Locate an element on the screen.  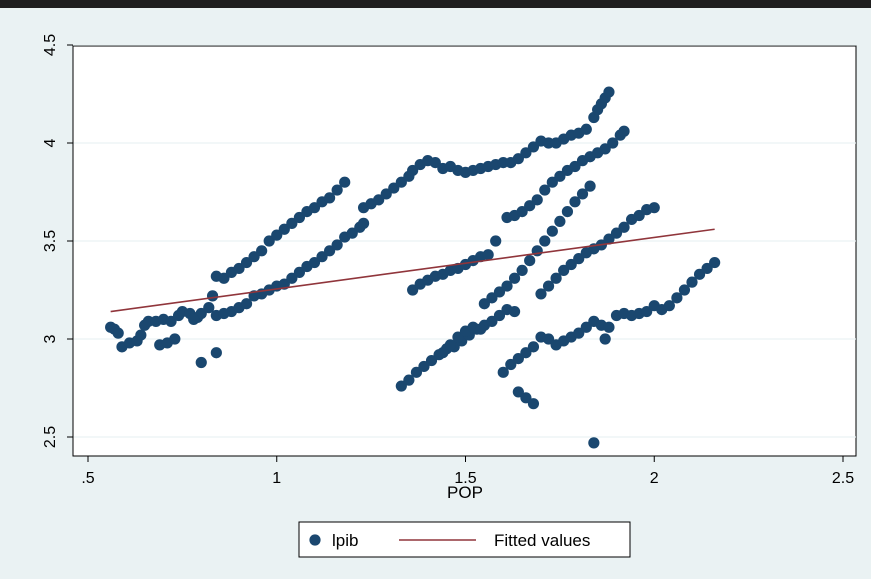
top-bar is located at coordinates (435, 4).